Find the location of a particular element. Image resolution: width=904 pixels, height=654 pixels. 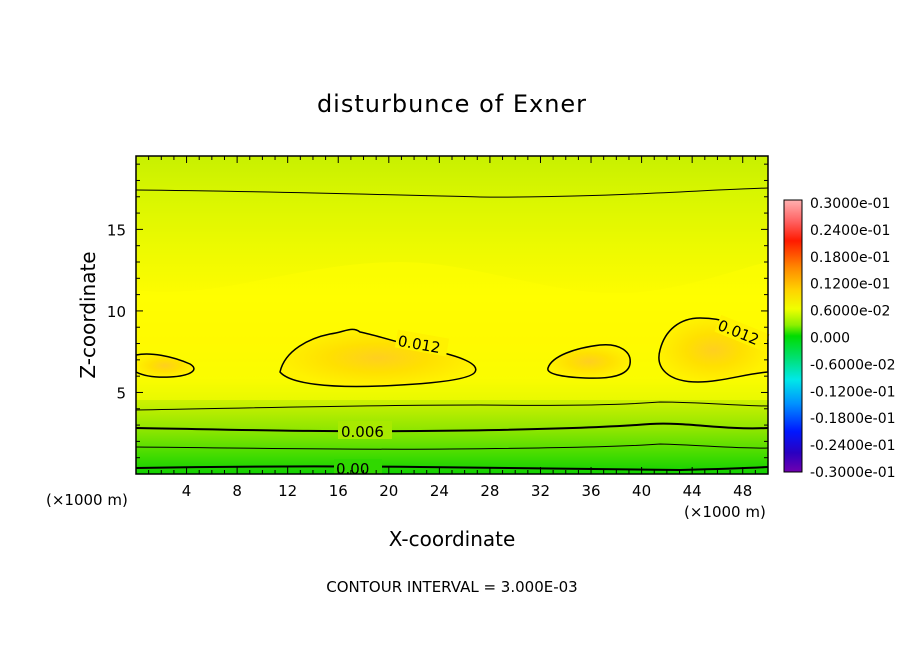

y-tick-label: 10 is located at coordinates (116, 312).